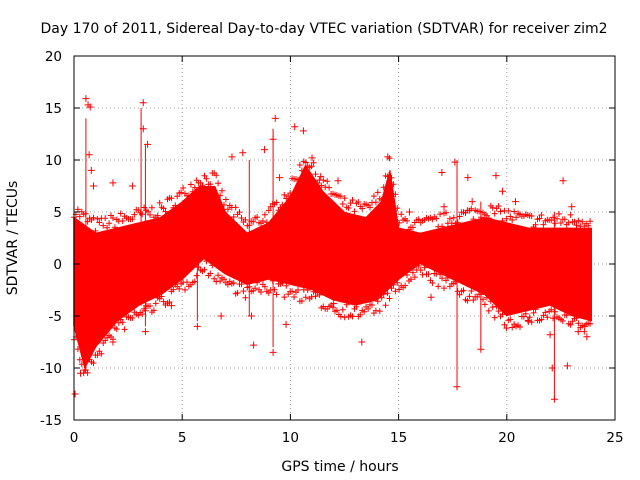 The image size is (640, 480). Describe the element at coordinates (57, 213) in the screenshot. I see `y-tick-label: 5` at that location.